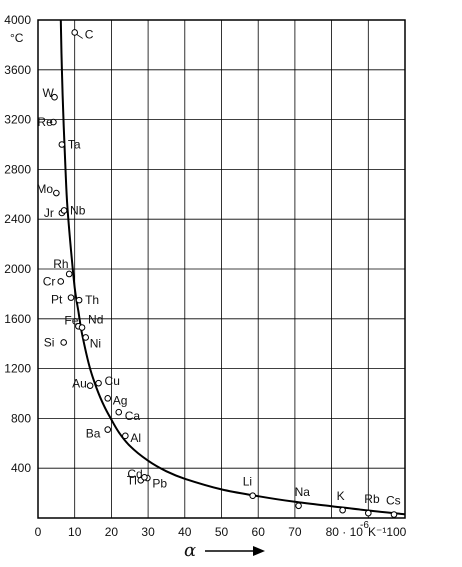 This screenshot has height=567, width=462. Describe the element at coordinates (132, 480) in the screenshot. I see `data-point-label: Tl` at that location.